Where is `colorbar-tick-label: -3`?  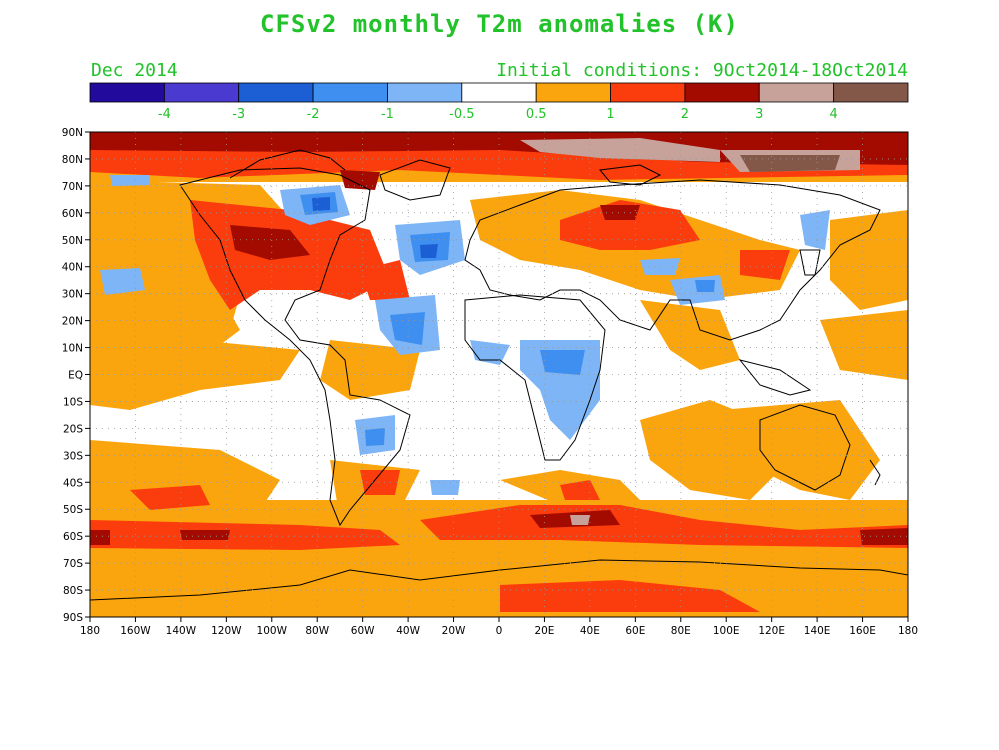
colorbar-tick-label: -3 is located at coordinates (238, 114).